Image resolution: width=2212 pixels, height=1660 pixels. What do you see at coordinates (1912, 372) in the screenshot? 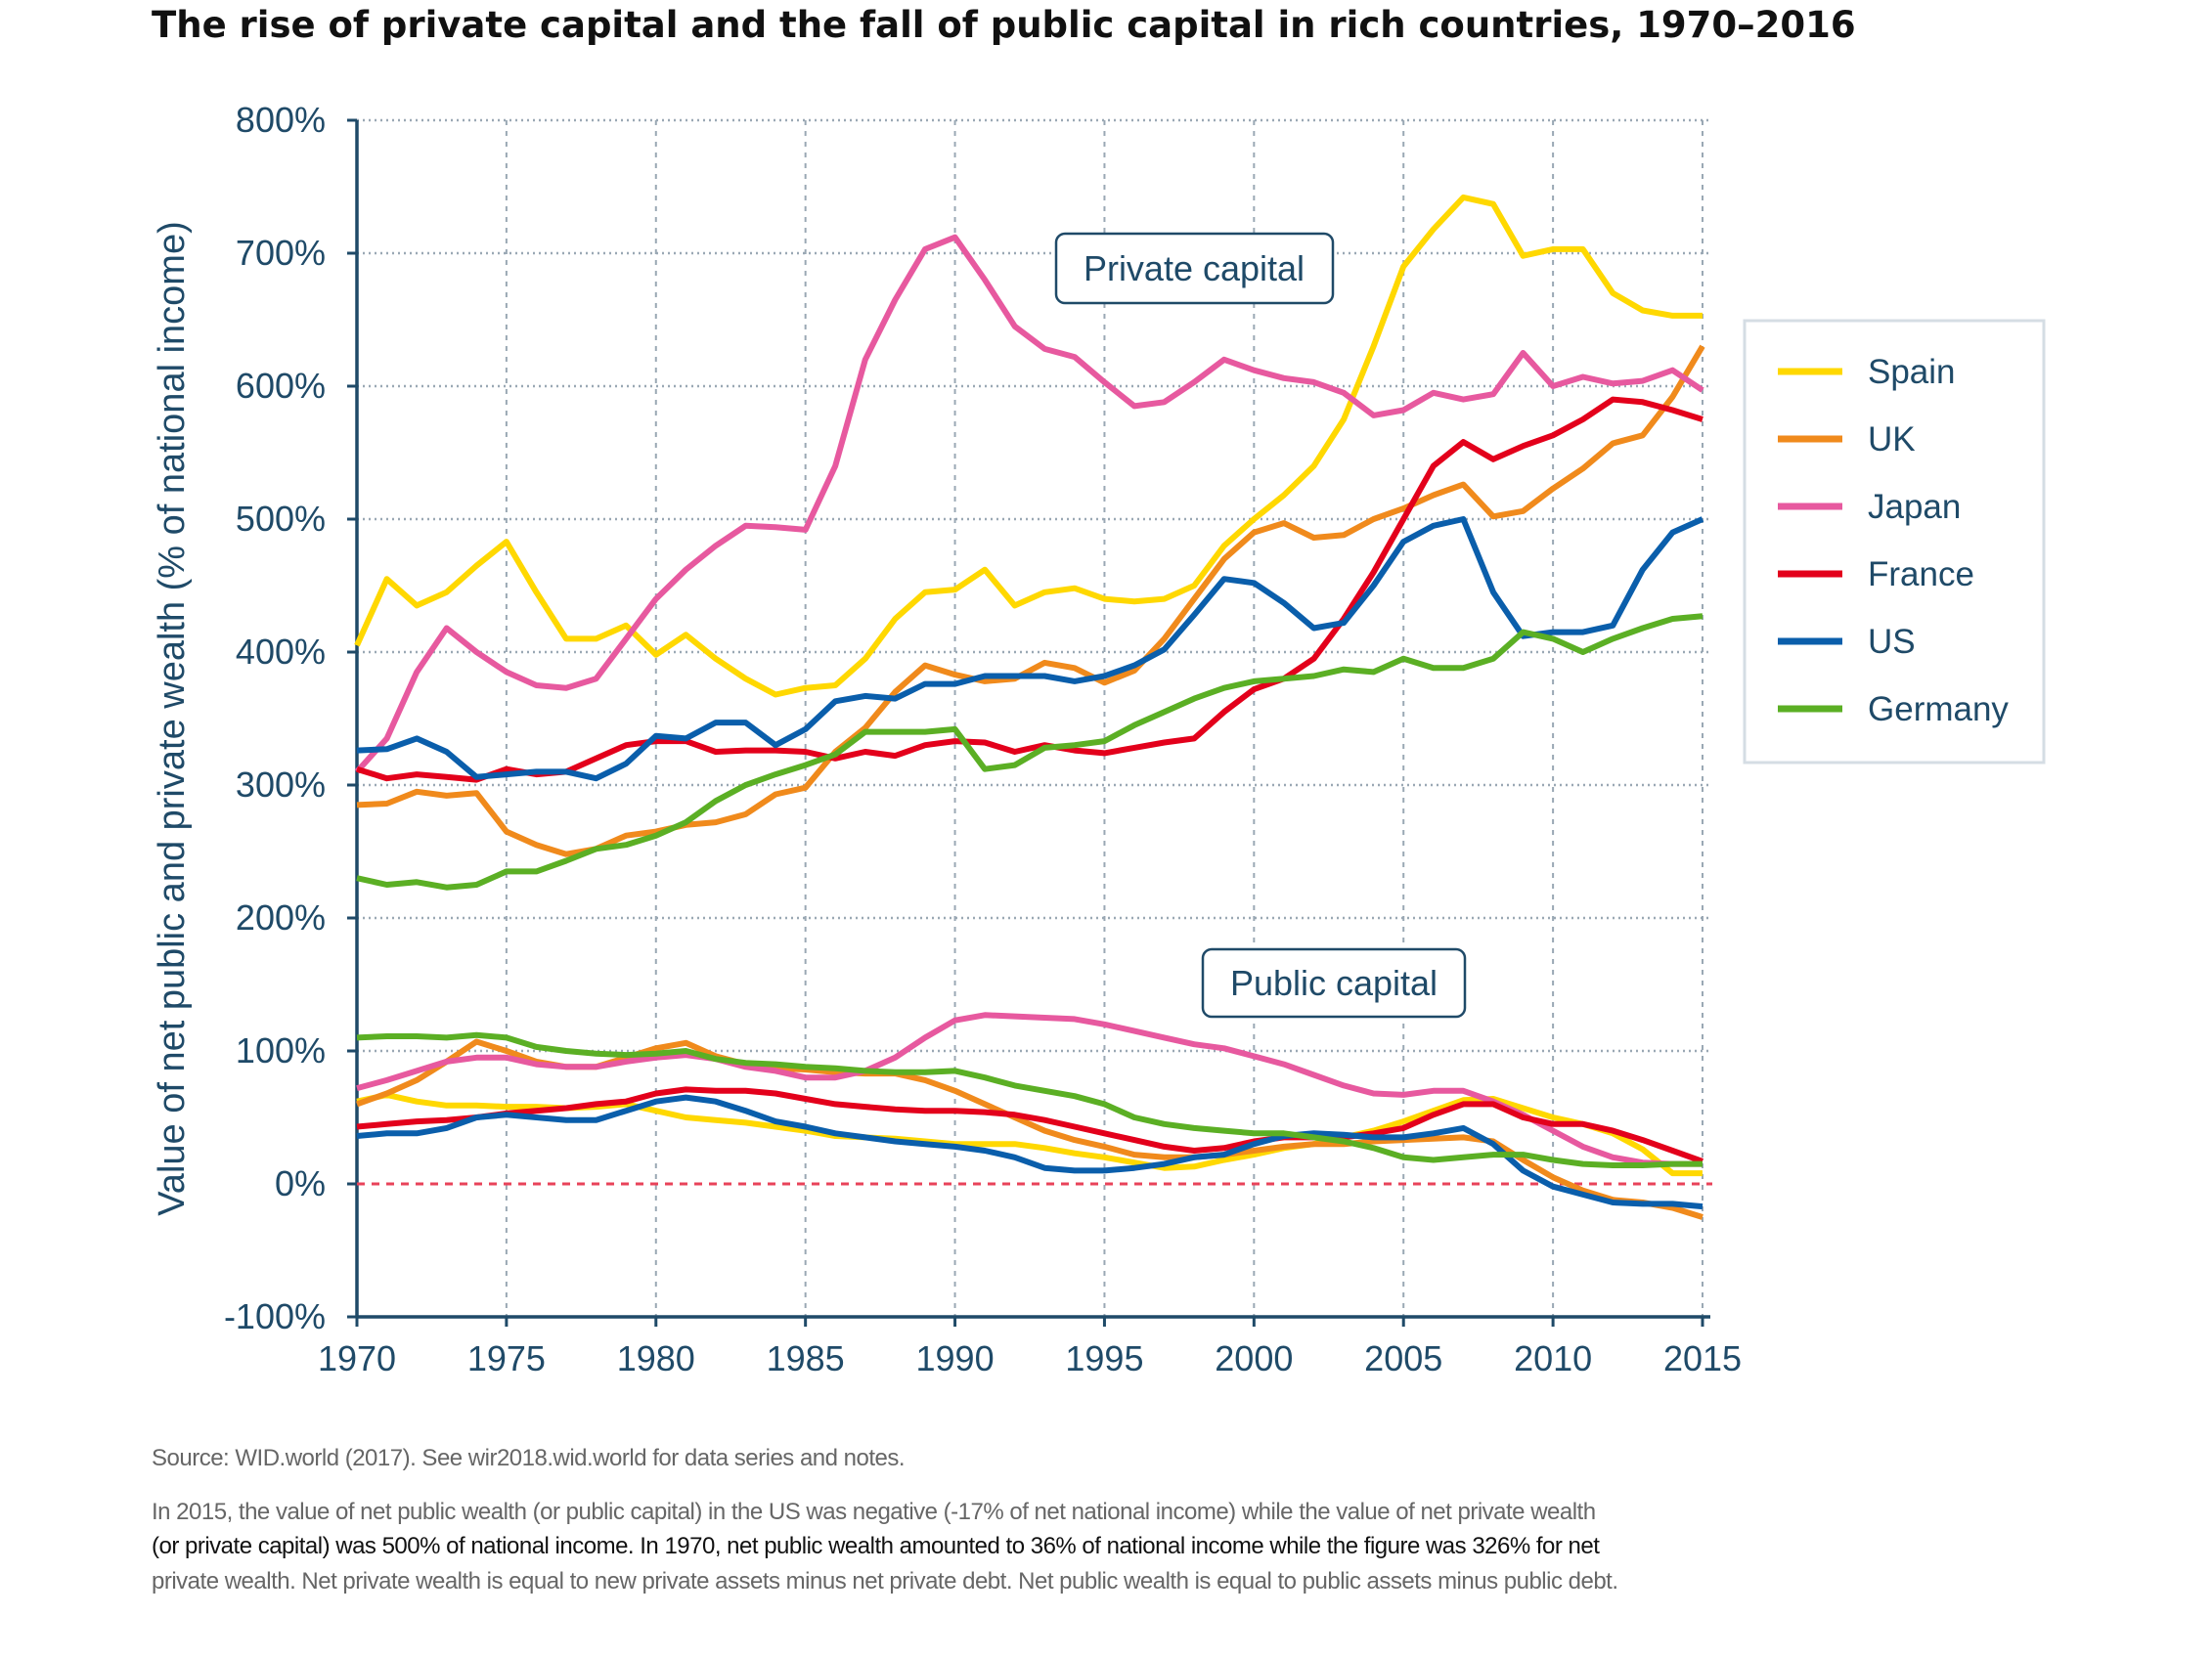
I see `legend-label-spain: Spain` at bounding box center [1912, 372].